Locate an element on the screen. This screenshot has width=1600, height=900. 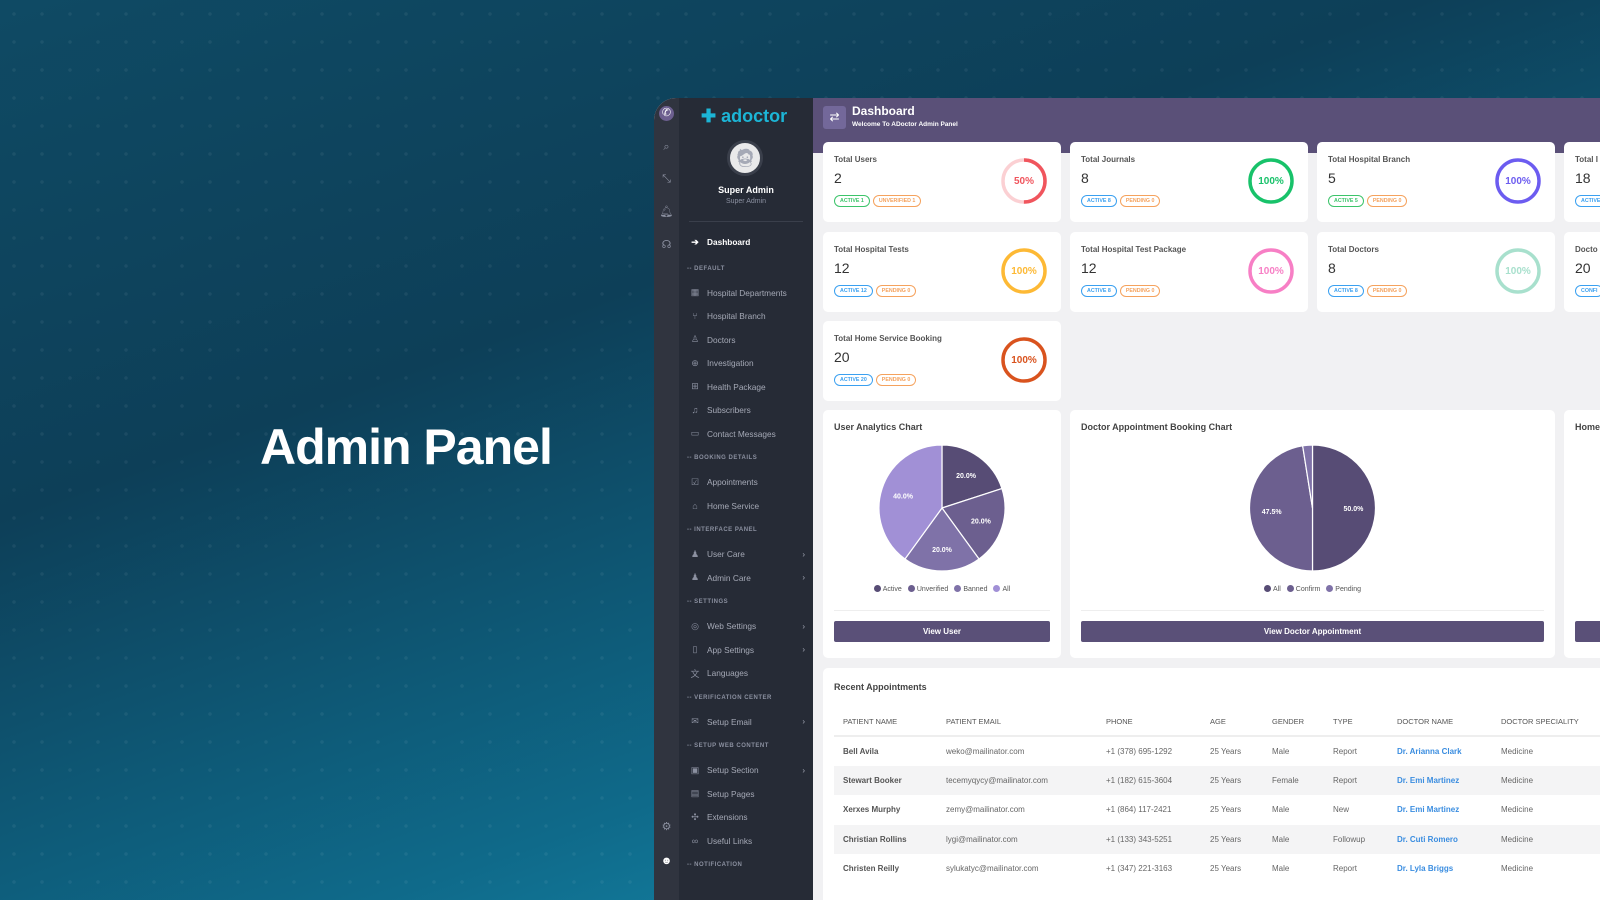
sidebar-item-home-service: ⌂ Home Service is located at coordinates (746, 506).